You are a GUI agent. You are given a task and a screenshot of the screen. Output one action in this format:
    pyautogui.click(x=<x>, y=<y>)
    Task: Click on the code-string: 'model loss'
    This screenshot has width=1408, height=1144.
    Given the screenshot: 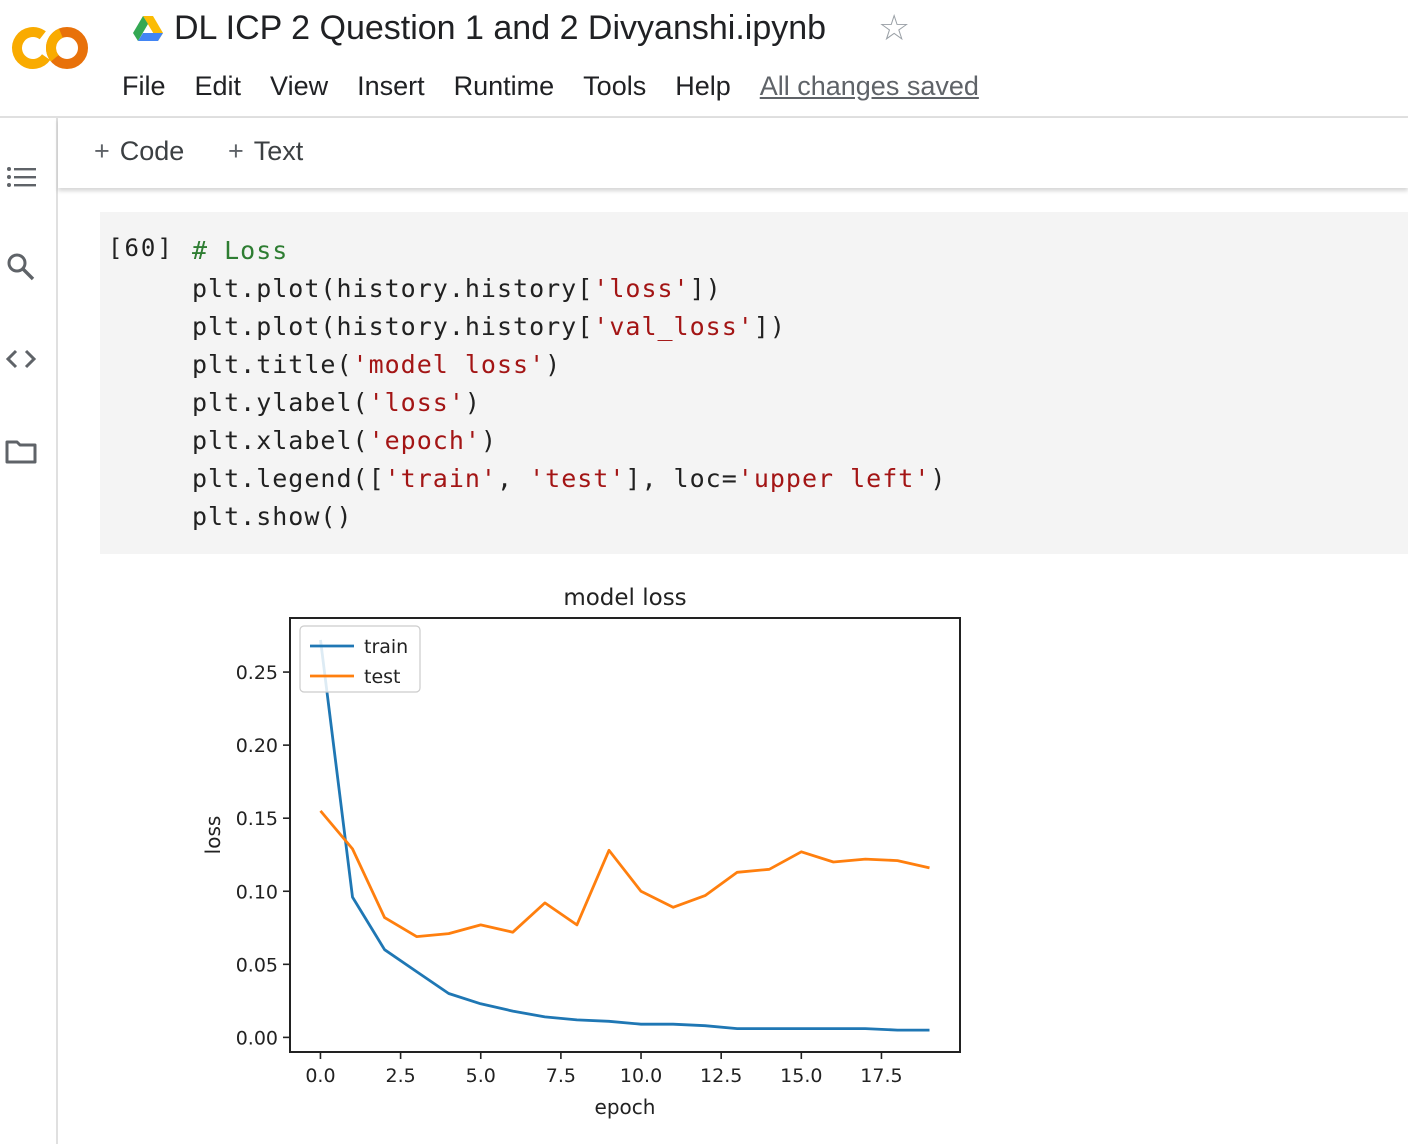 What is the action you would take?
    pyautogui.click(x=449, y=364)
    